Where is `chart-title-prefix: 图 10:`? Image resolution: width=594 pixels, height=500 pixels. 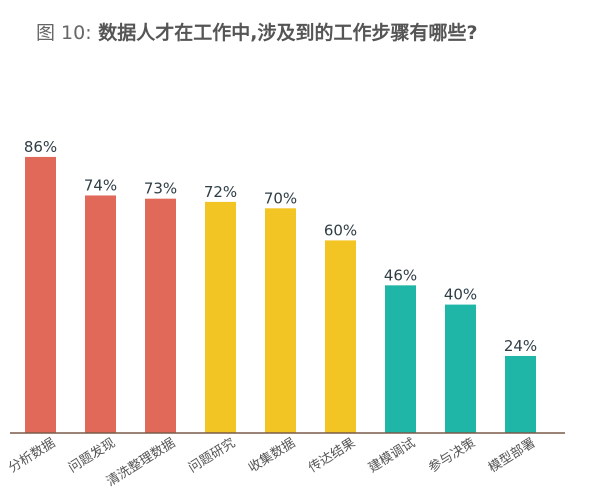 chart-title-prefix: 图 10: is located at coordinates (64, 33).